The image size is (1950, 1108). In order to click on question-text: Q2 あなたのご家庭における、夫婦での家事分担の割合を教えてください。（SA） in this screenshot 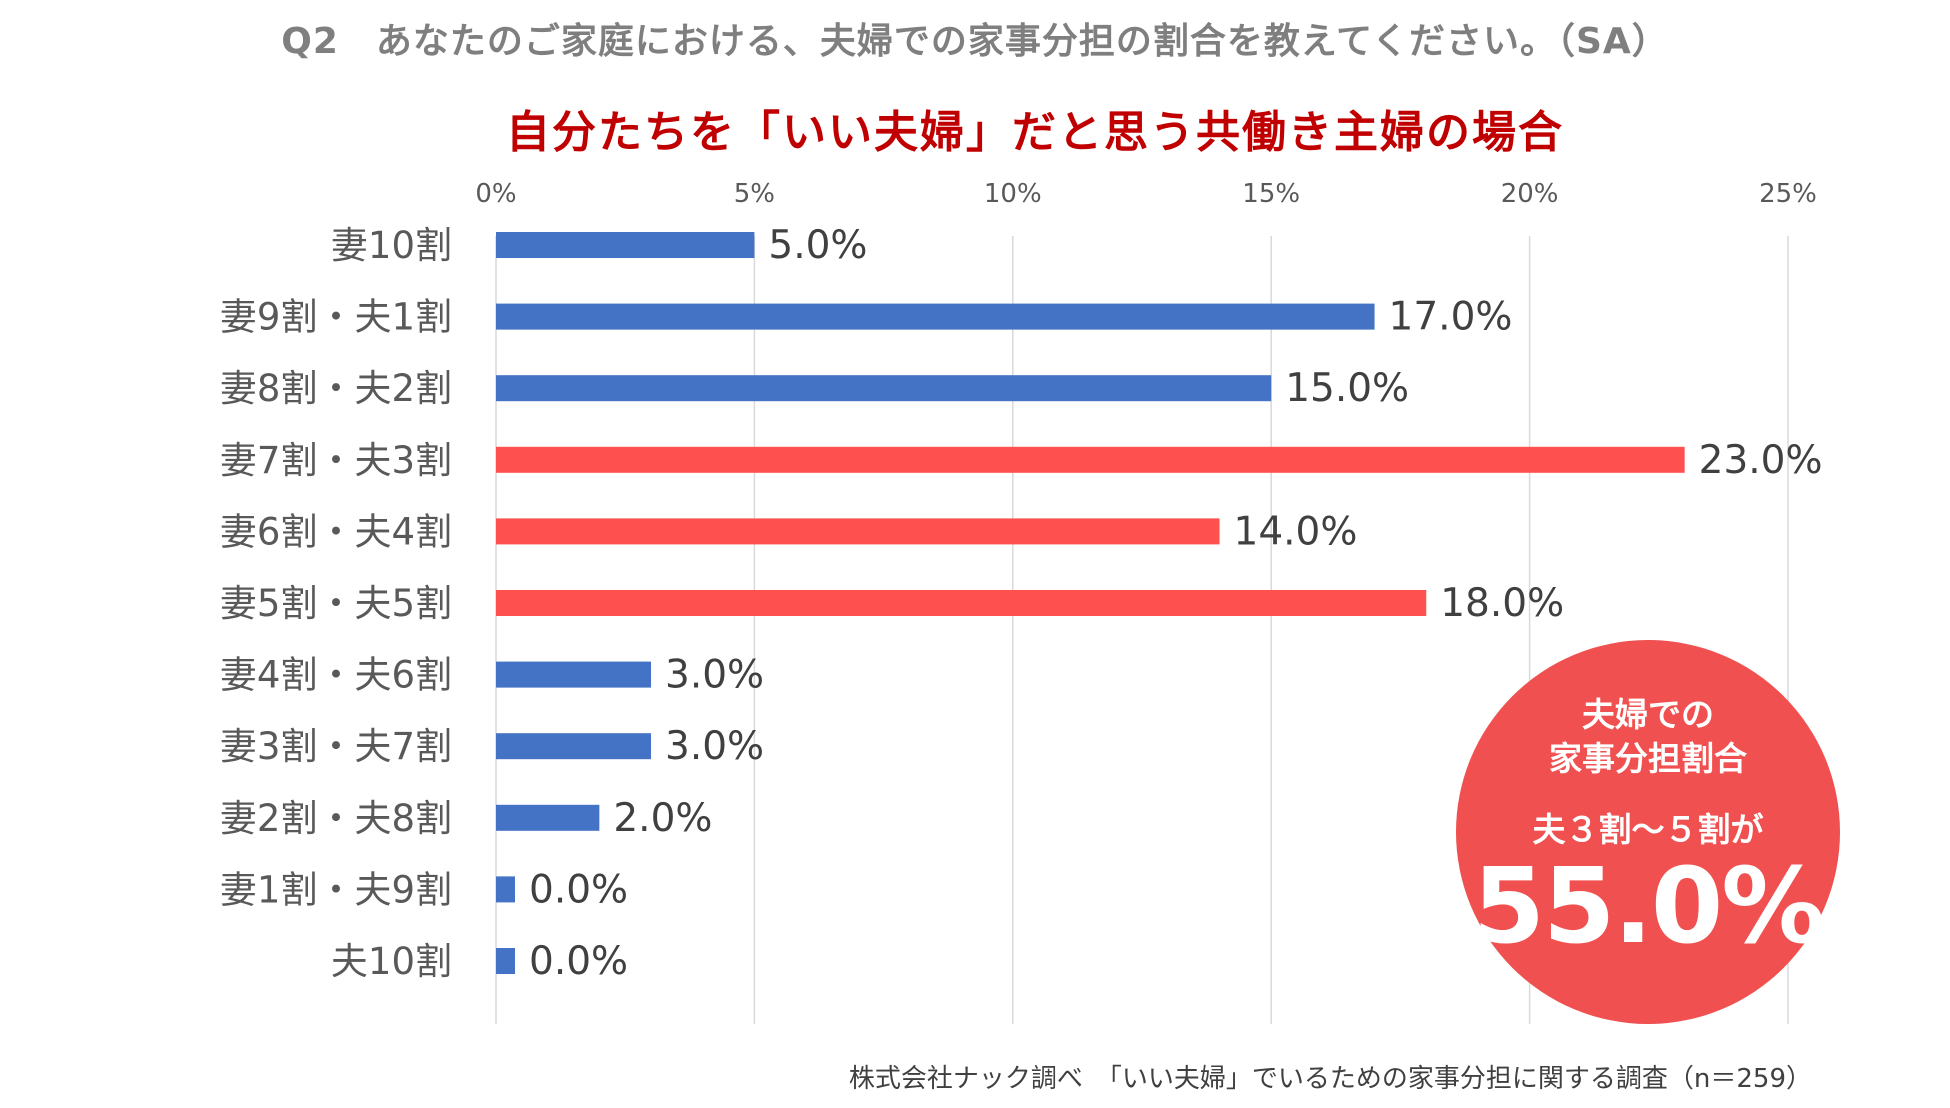, I will do `click(975, 41)`.